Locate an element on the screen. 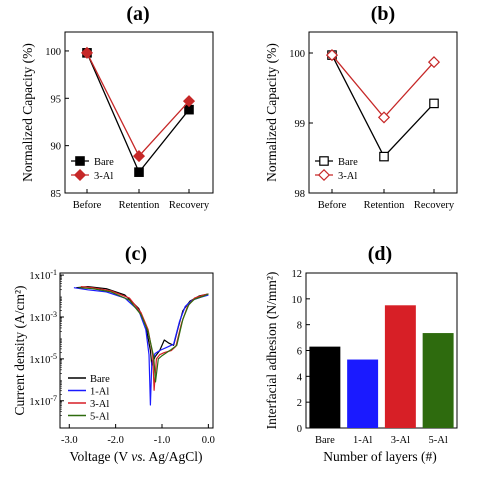 The width and height of the screenshot is (493, 484). y-tick-label: 1x10⁻⁷ is located at coordinates (43, 401).